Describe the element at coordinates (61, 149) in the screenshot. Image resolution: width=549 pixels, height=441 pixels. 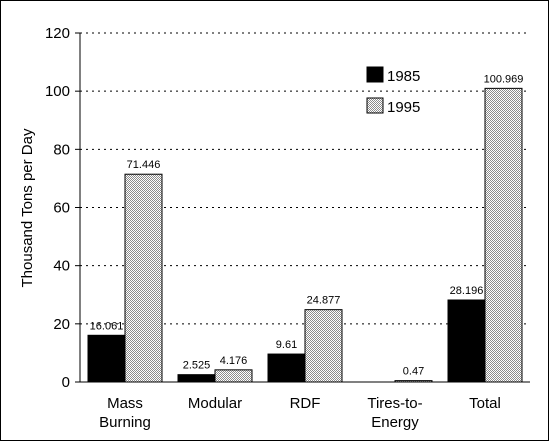
I see `y-tick-label: 80` at that location.